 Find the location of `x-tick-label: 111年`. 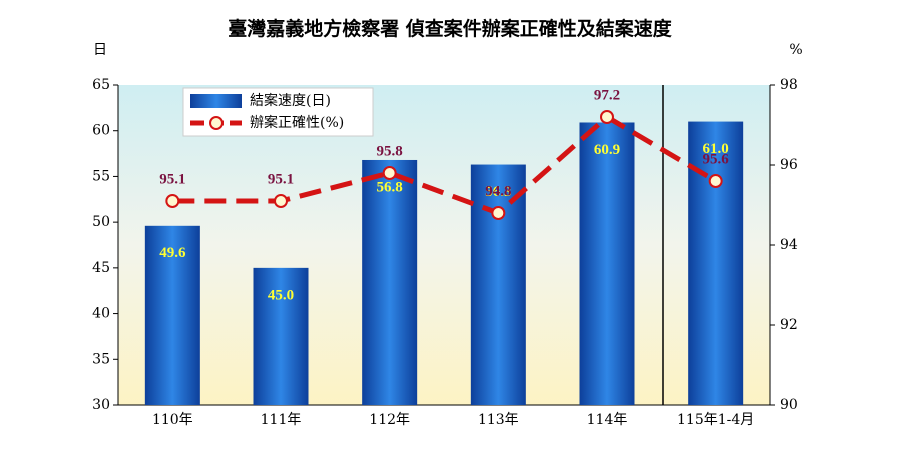

x-tick-label: 111年 is located at coordinates (281, 420).